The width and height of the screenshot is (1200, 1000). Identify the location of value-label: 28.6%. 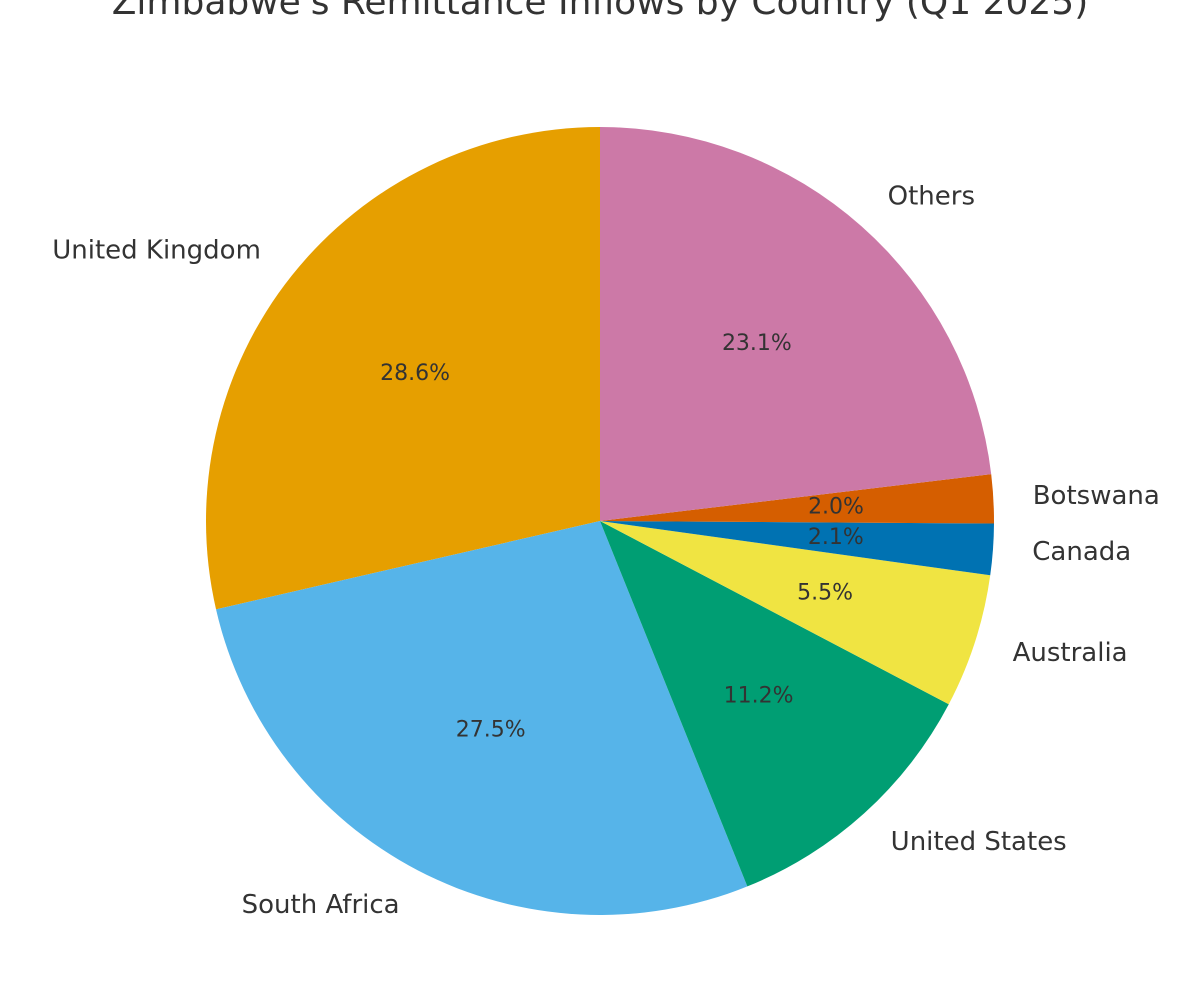
(415, 373).